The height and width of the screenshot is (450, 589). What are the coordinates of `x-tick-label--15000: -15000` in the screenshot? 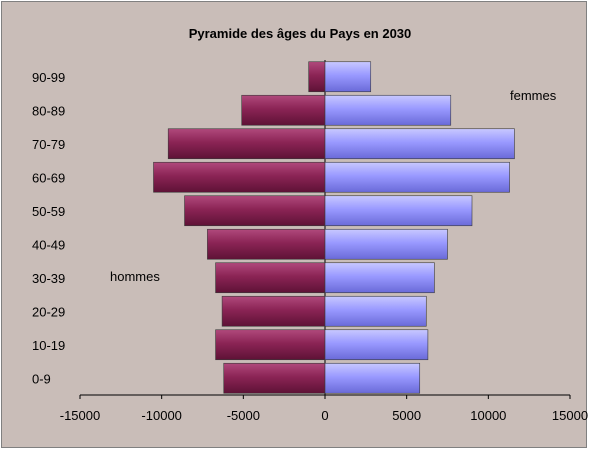 It's located at (80, 415).